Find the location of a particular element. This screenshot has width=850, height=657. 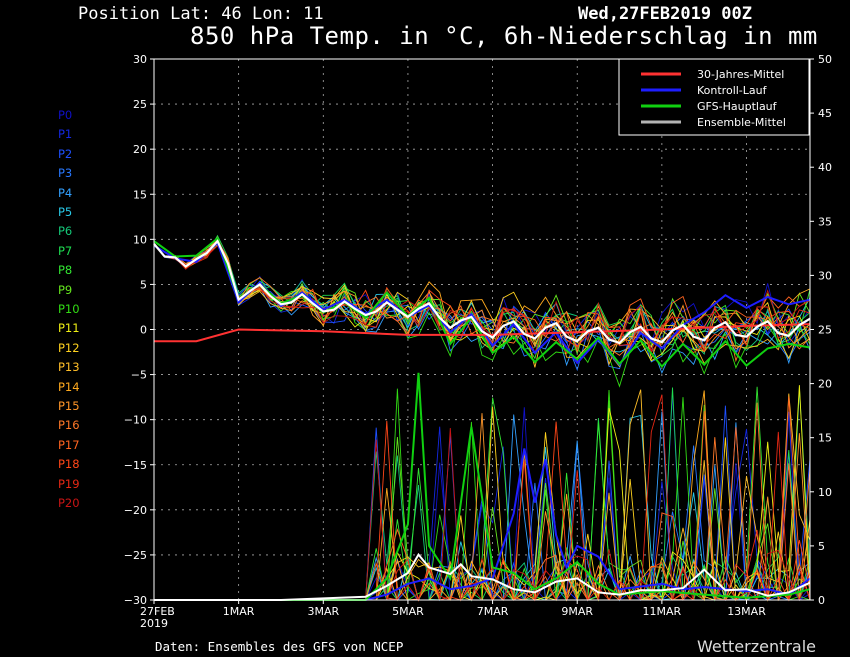

y-left-tick-label: −15 is located at coordinates (135, 465).